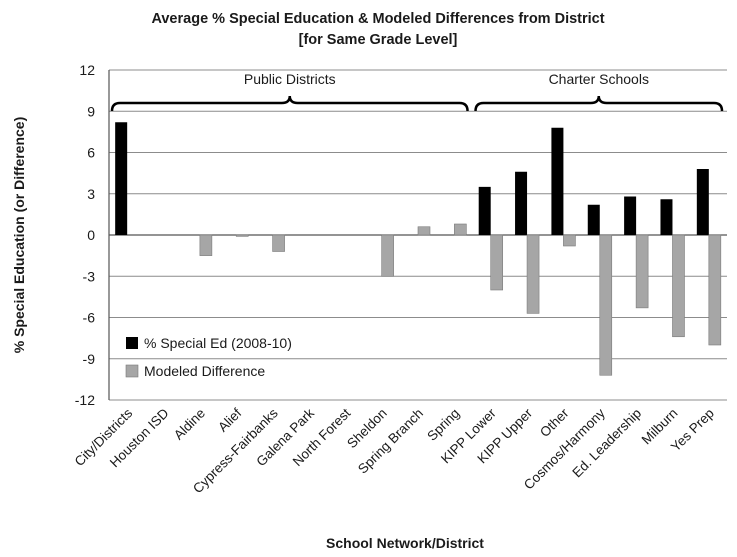 The image size is (737, 557). What do you see at coordinates (132, 343) in the screenshot?
I see `legend-swatch-special-ed` at bounding box center [132, 343].